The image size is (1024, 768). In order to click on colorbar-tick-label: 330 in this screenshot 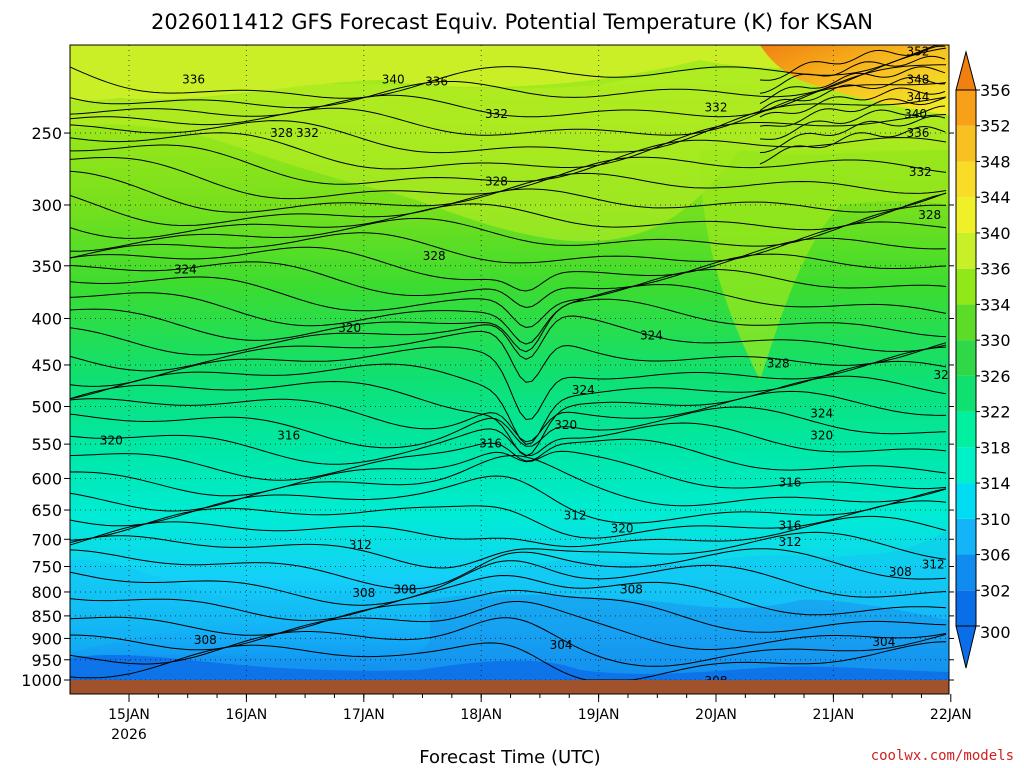, I will do `click(995, 340)`.